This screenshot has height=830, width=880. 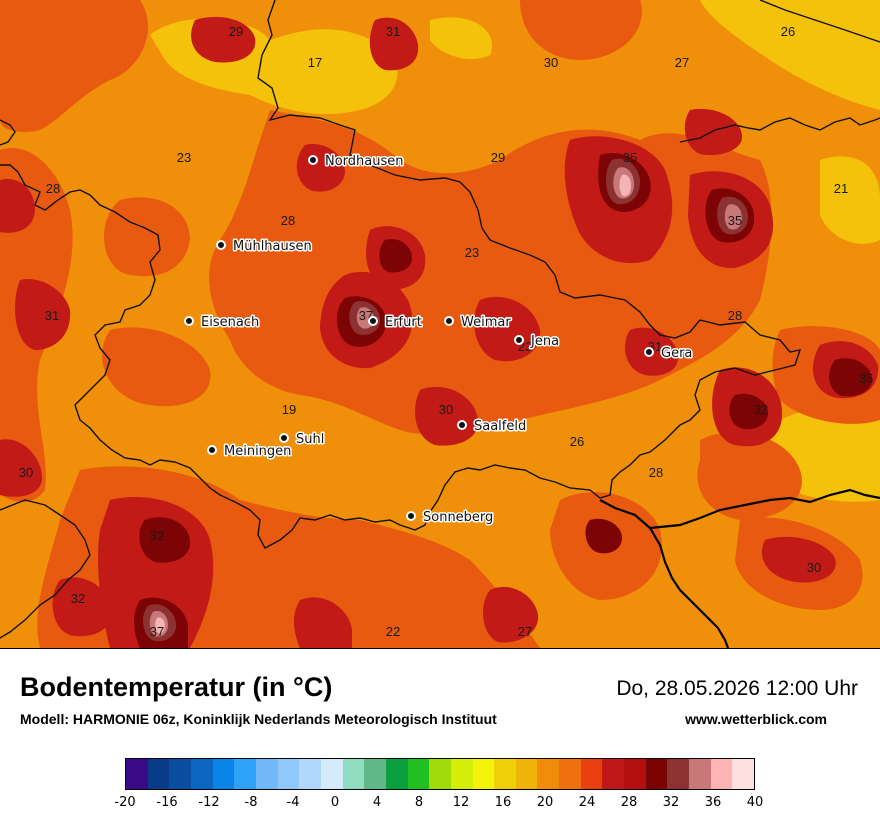 I want to click on legend-tick: 0, so click(x=335, y=802).